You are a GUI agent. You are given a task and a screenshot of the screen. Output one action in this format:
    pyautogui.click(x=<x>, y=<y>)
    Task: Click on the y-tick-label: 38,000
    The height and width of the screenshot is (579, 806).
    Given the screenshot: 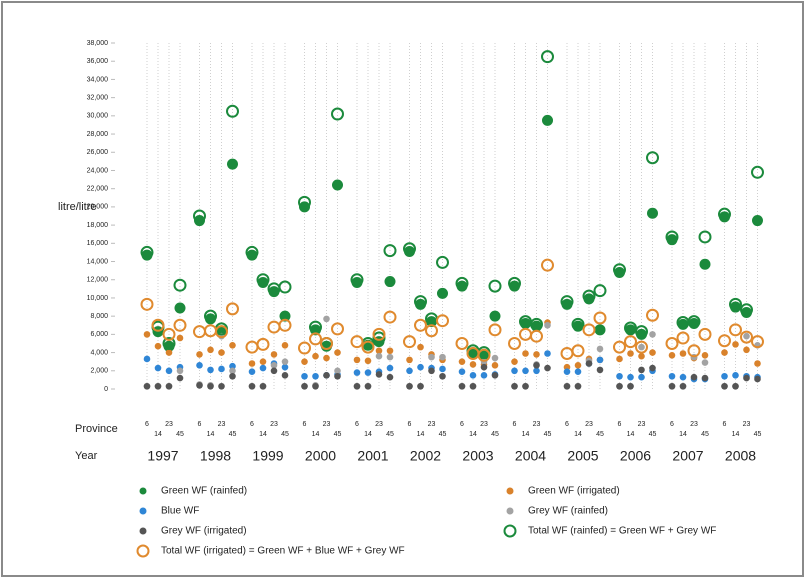 What is the action you would take?
    pyautogui.click(x=98, y=43)
    